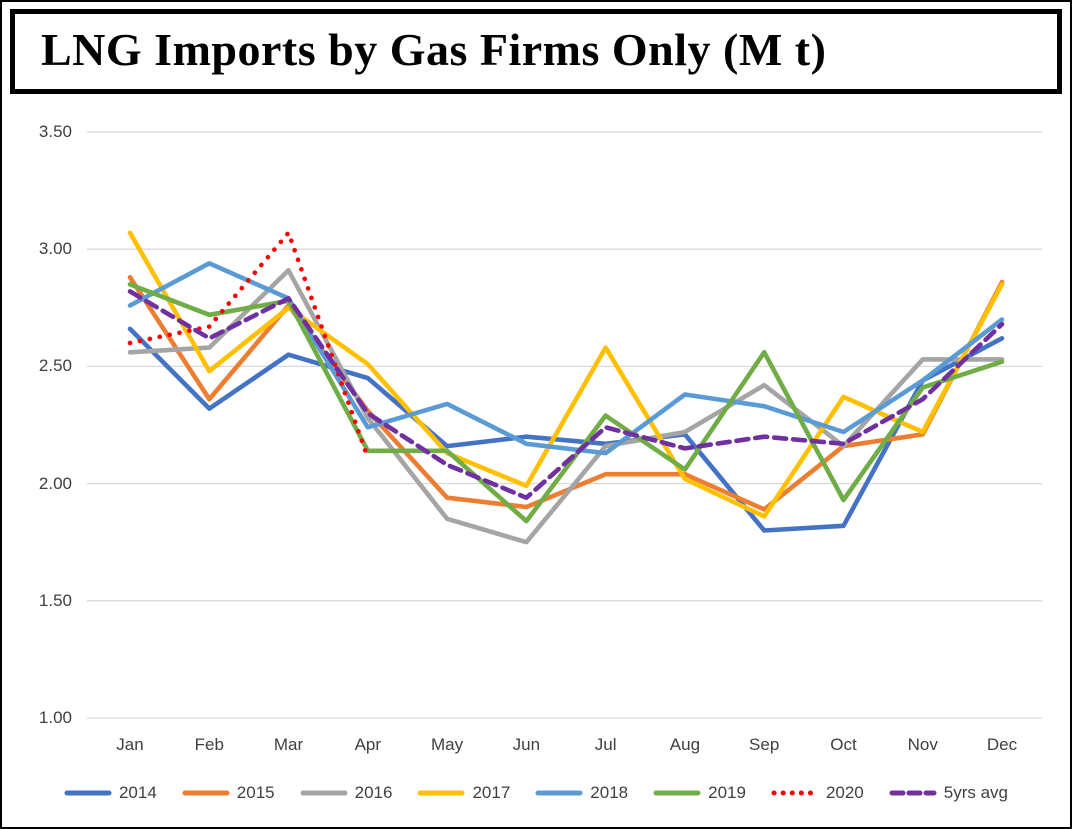  I want to click on legend-item-2017: 2017, so click(463, 793).